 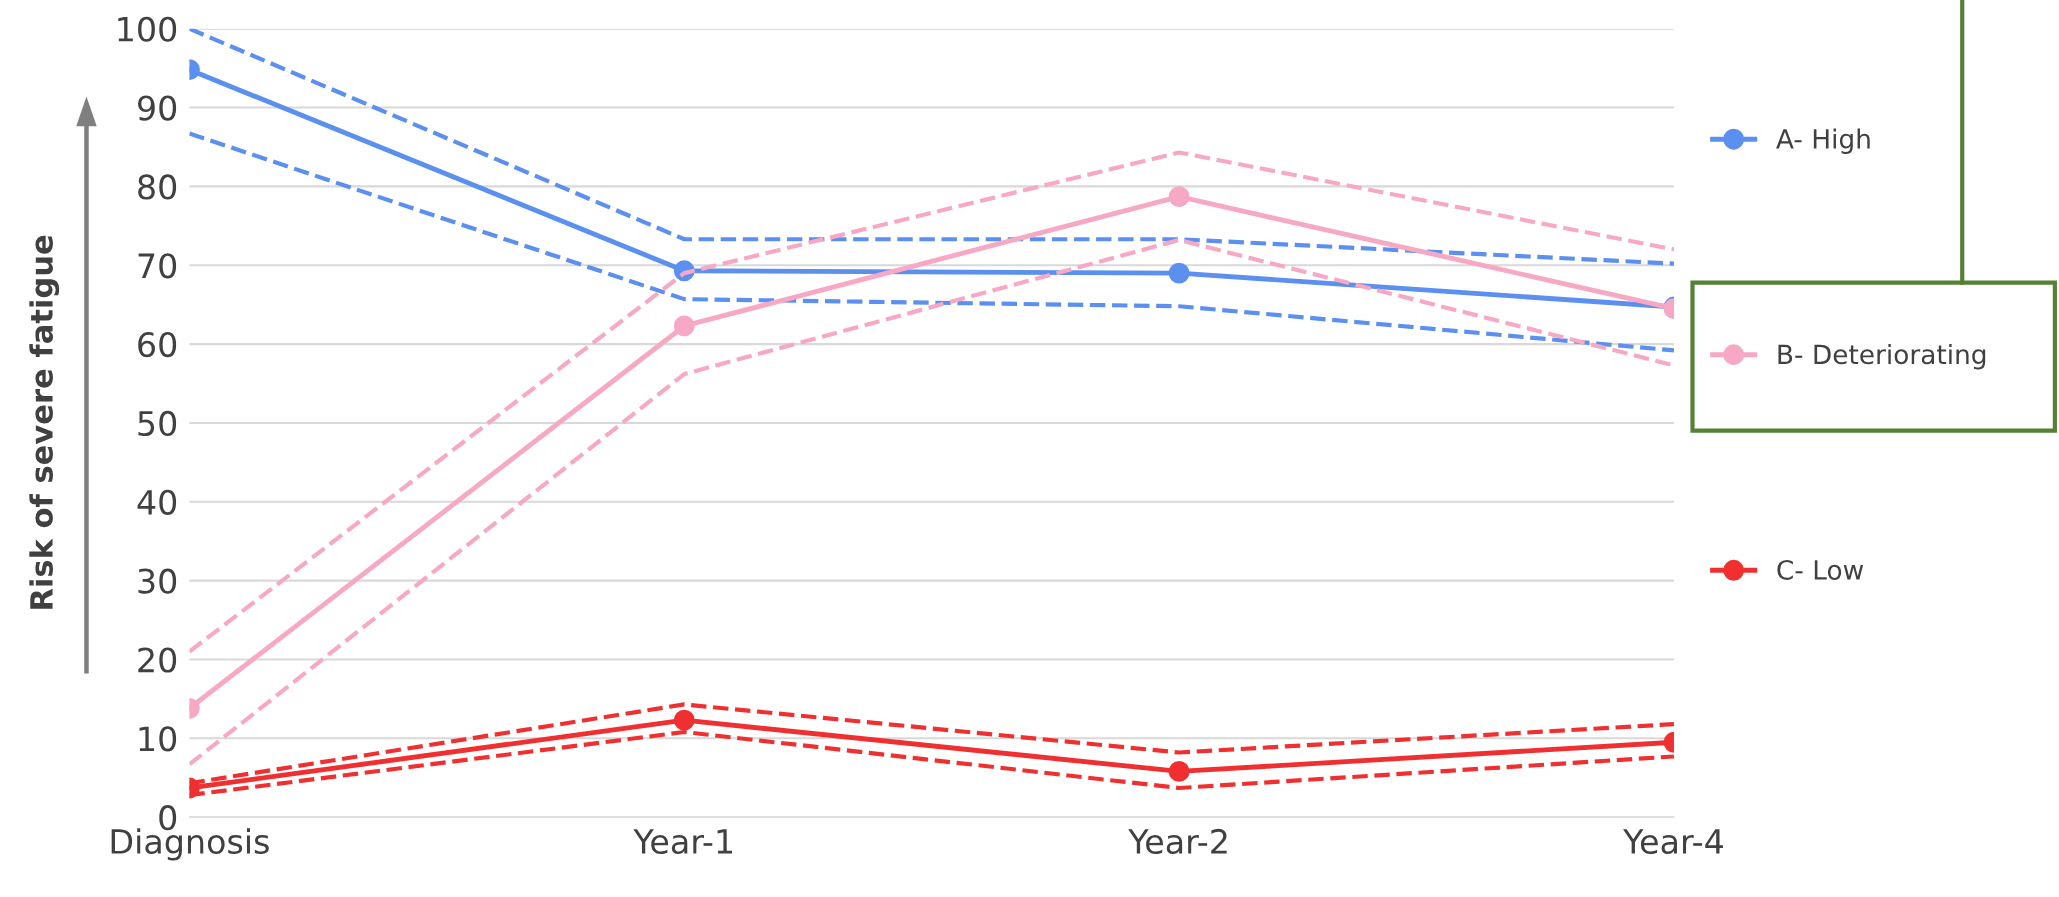 What do you see at coordinates (44, 422) in the screenshot?
I see `y-axis-title: Risk of severe fatigue` at bounding box center [44, 422].